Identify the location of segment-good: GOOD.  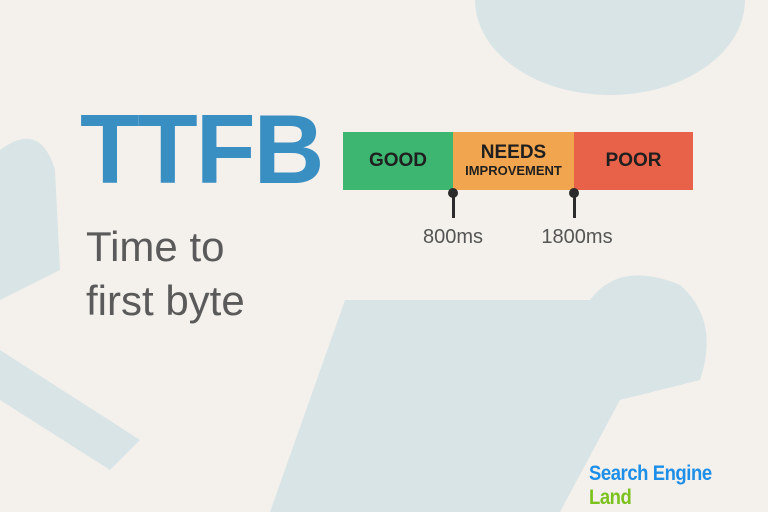
(398, 161).